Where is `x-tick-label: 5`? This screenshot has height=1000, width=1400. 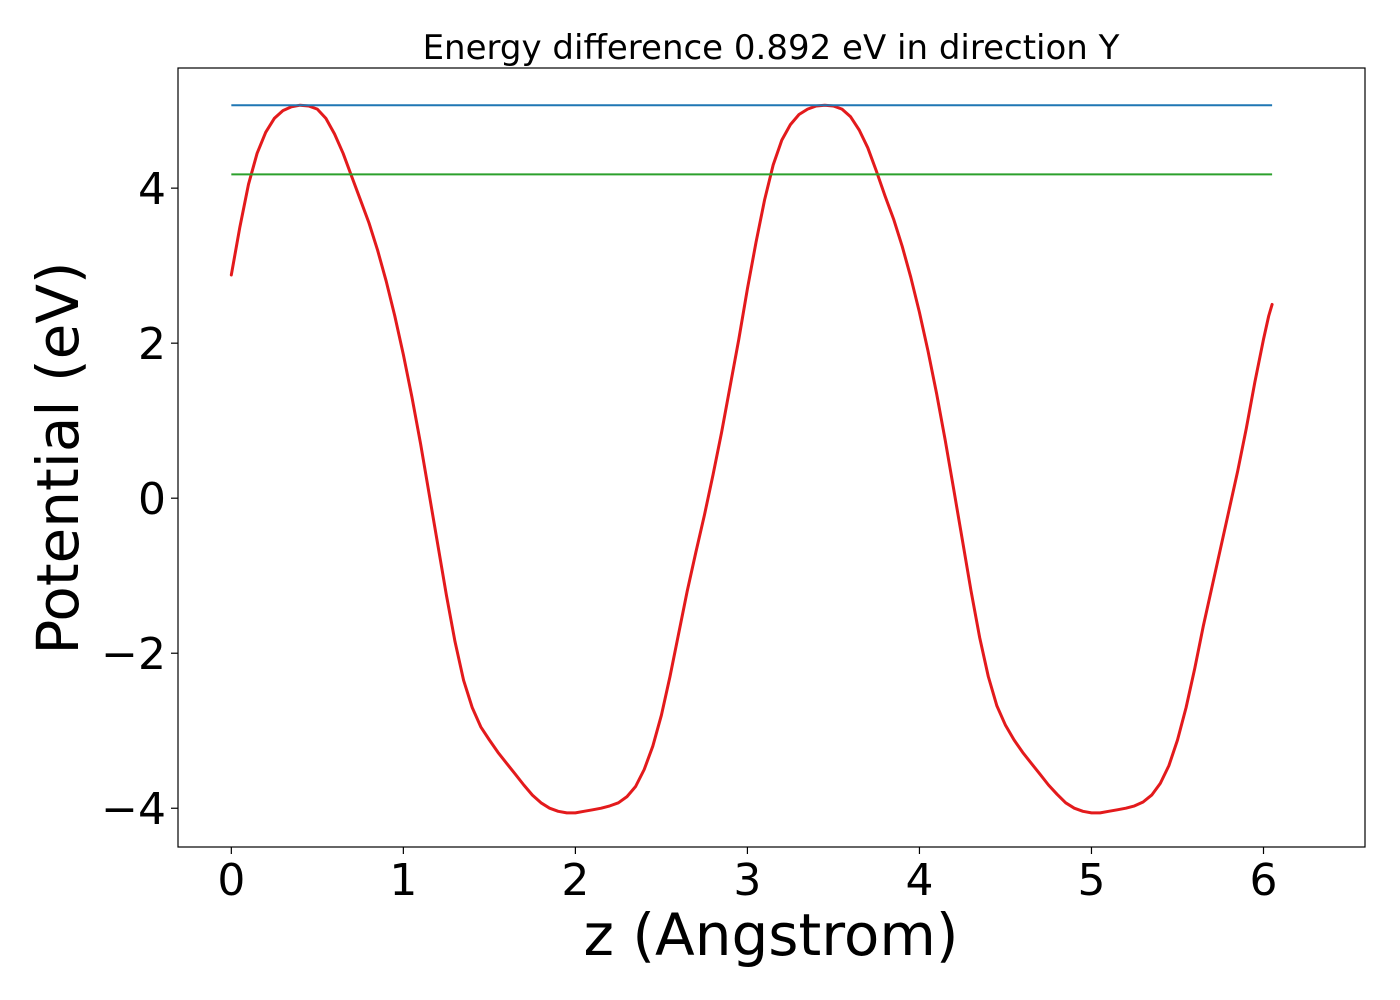 x-tick-label: 5 is located at coordinates (1091, 880).